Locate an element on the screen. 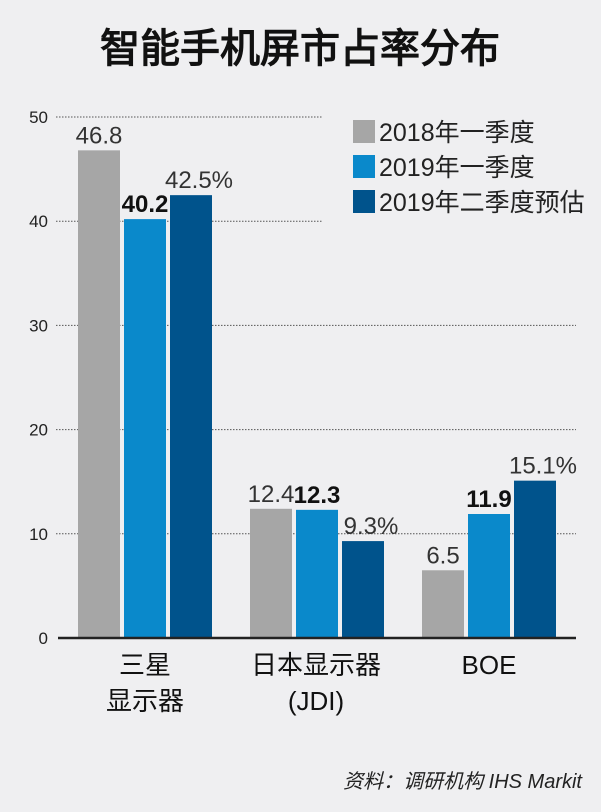 This screenshot has width=601, height=812. category-label: (JDI) is located at coordinates (316, 701).